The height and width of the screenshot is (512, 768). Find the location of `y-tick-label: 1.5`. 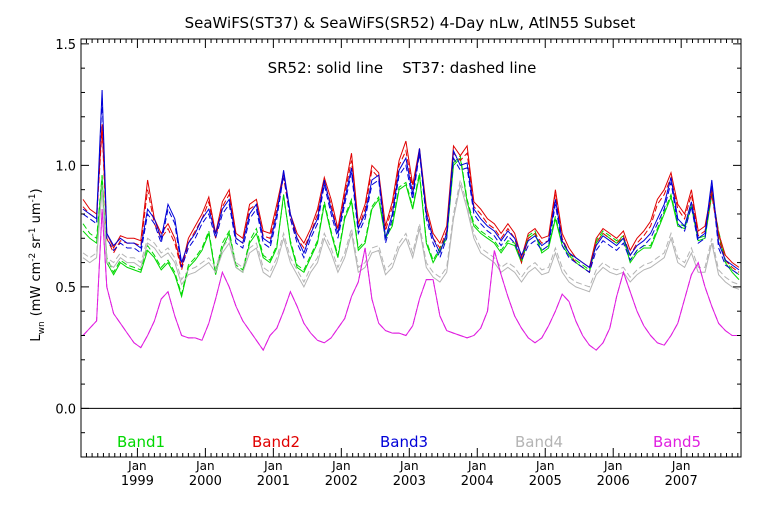

y-tick-label: 1.5 is located at coordinates (65, 45).